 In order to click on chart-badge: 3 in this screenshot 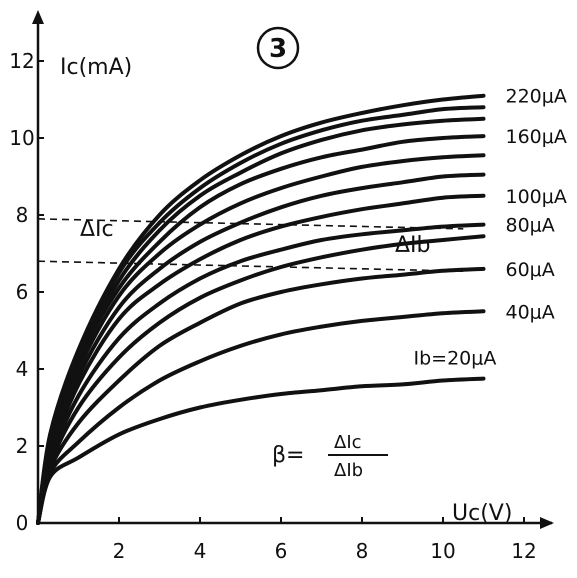, I will do `click(278, 48)`.